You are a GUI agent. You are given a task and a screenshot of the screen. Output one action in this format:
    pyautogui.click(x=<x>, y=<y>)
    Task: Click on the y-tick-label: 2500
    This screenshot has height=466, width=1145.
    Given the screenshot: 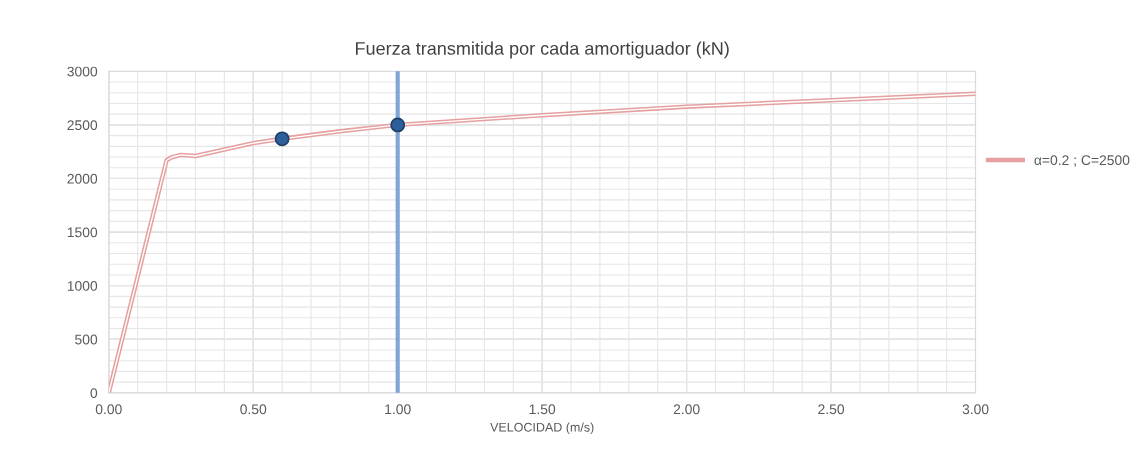 What is the action you would take?
    pyautogui.click(x=82, y=125)
    